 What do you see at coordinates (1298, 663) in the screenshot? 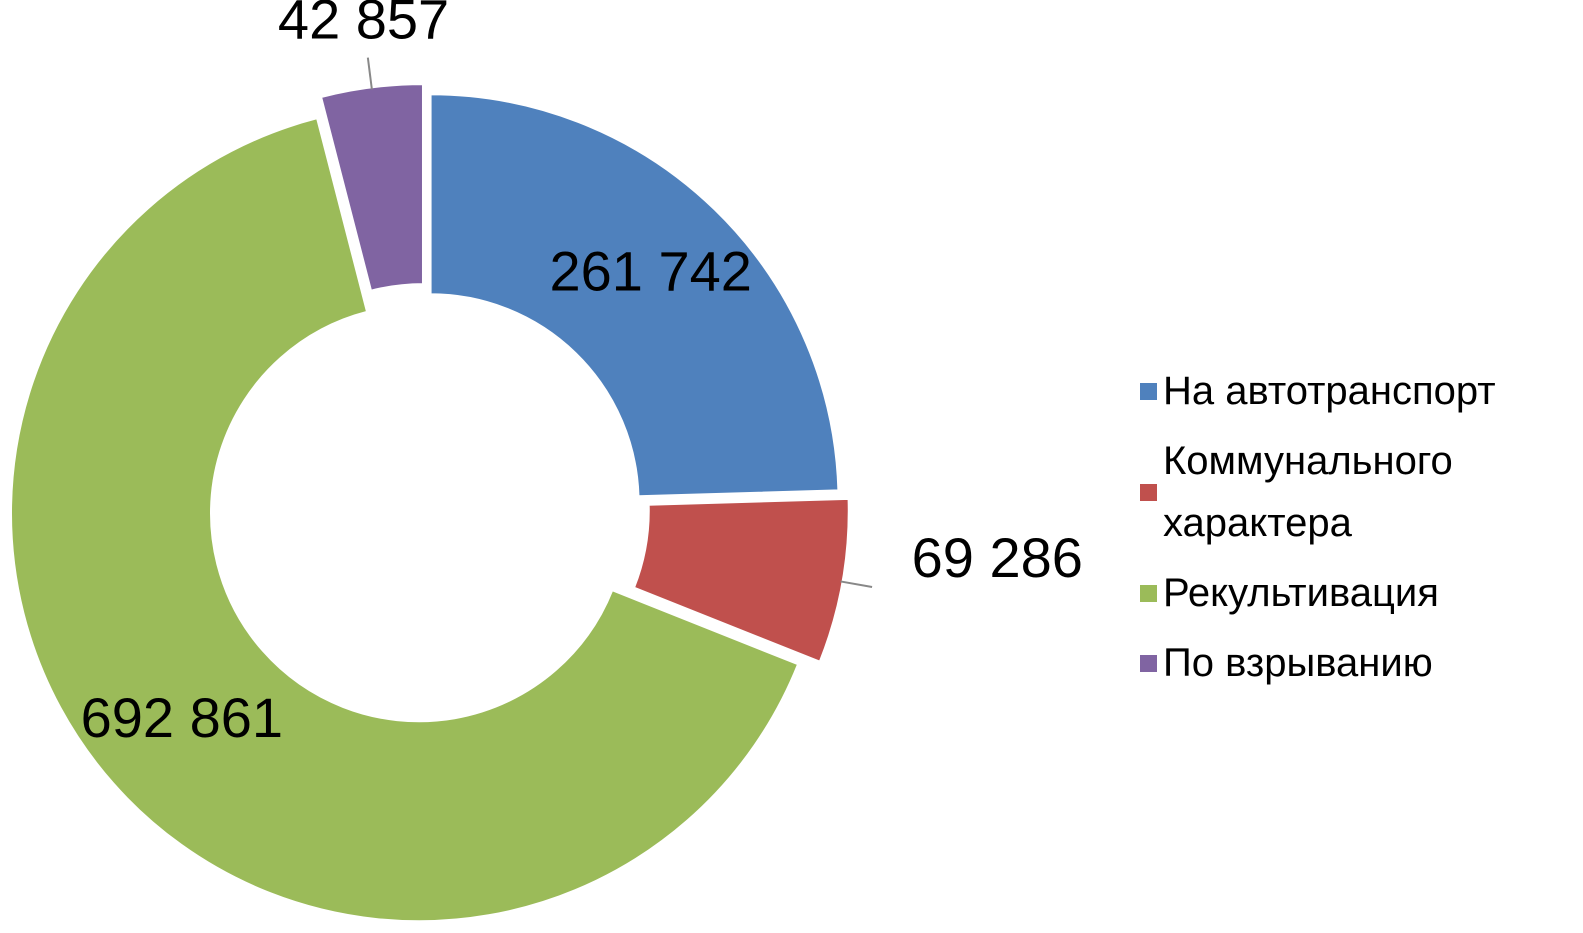
I see `legend-label: По взрыванию` at bounding box center [1298, 663].